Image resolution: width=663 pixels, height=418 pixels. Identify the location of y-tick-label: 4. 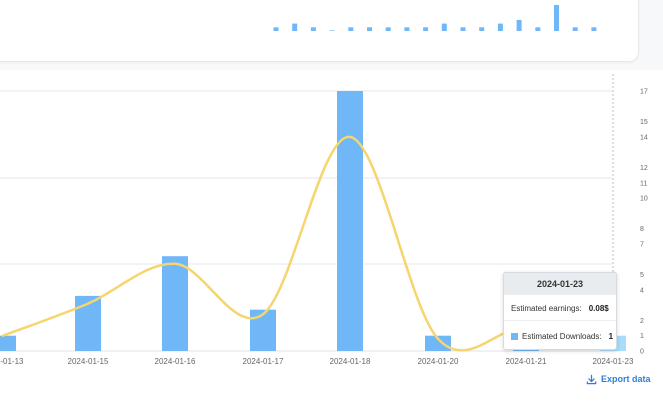
(642, 290).